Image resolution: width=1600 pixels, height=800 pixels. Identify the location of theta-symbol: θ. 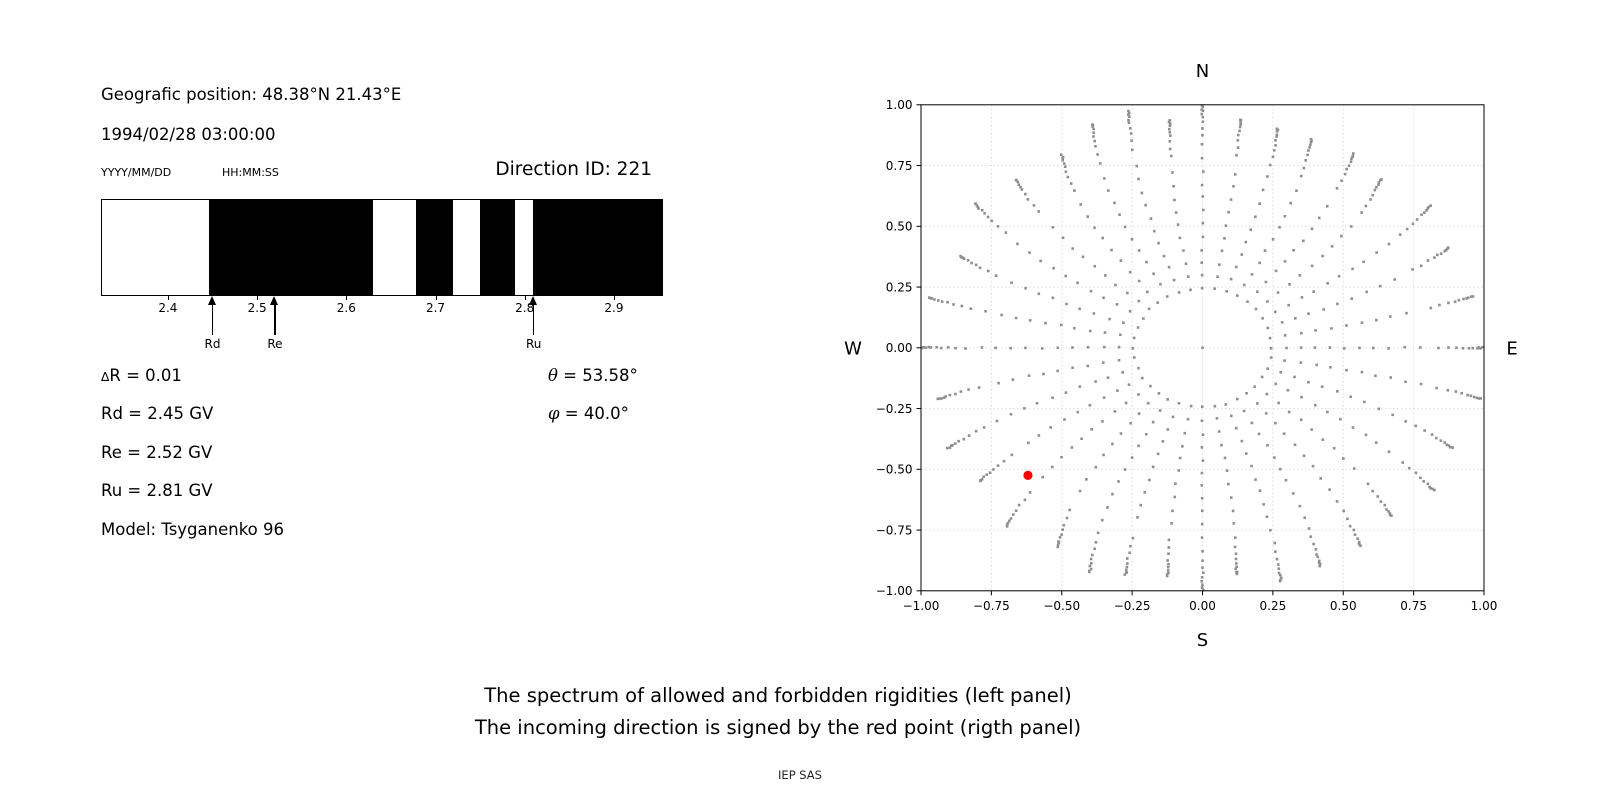
(553, 375).